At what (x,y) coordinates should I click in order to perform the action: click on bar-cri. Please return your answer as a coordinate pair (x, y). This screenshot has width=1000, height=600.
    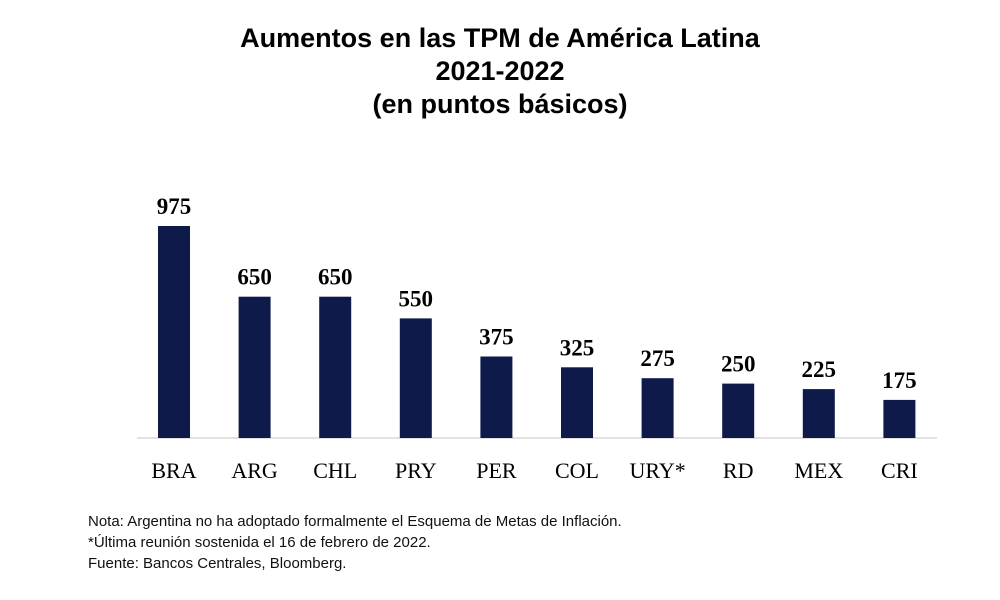
    Looking at the image, I should click on (899, 418).